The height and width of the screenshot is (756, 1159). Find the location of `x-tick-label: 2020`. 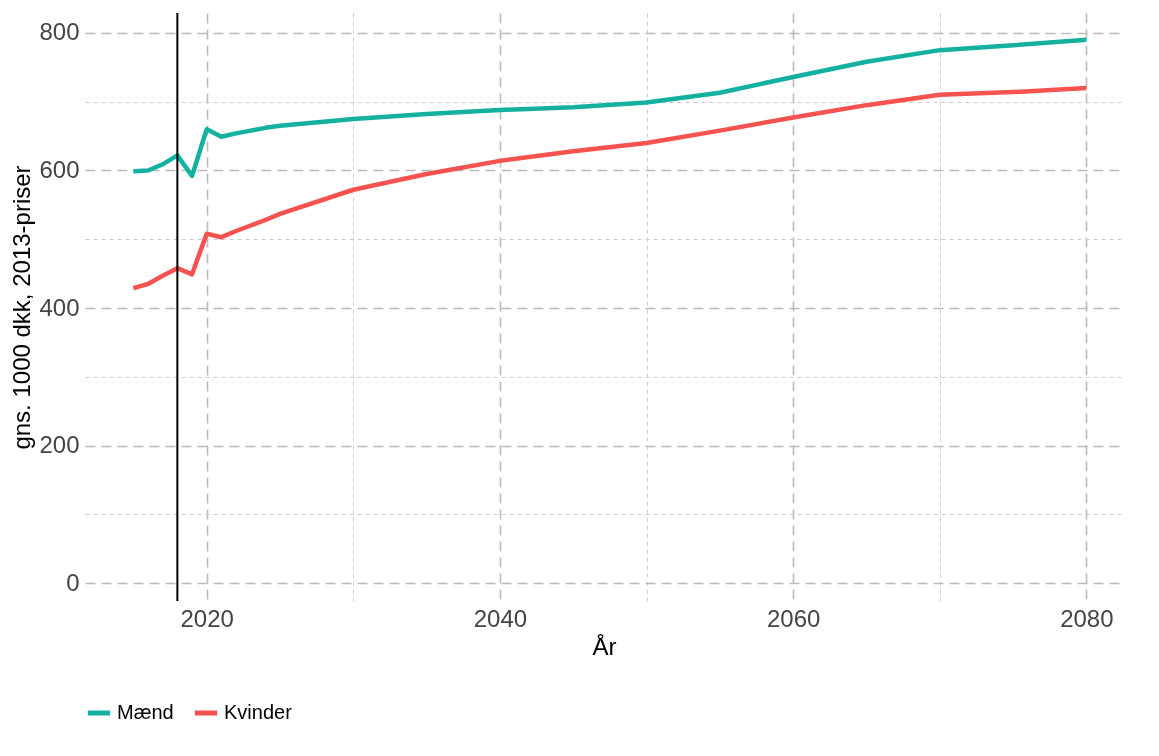

x-tick-label: 2020 is located at coordinates (207, 618).